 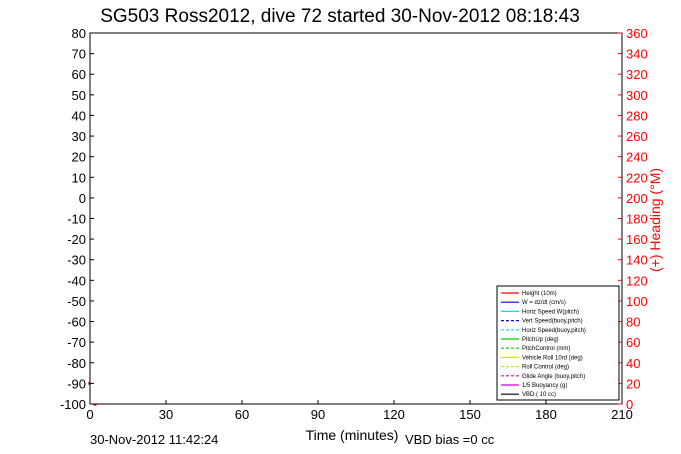 What do you see at coordinates (553, 377) in the screenshot?
I see `legend-label: Glide Angle (buoy,pitch)` at bounding box center [553, 377].